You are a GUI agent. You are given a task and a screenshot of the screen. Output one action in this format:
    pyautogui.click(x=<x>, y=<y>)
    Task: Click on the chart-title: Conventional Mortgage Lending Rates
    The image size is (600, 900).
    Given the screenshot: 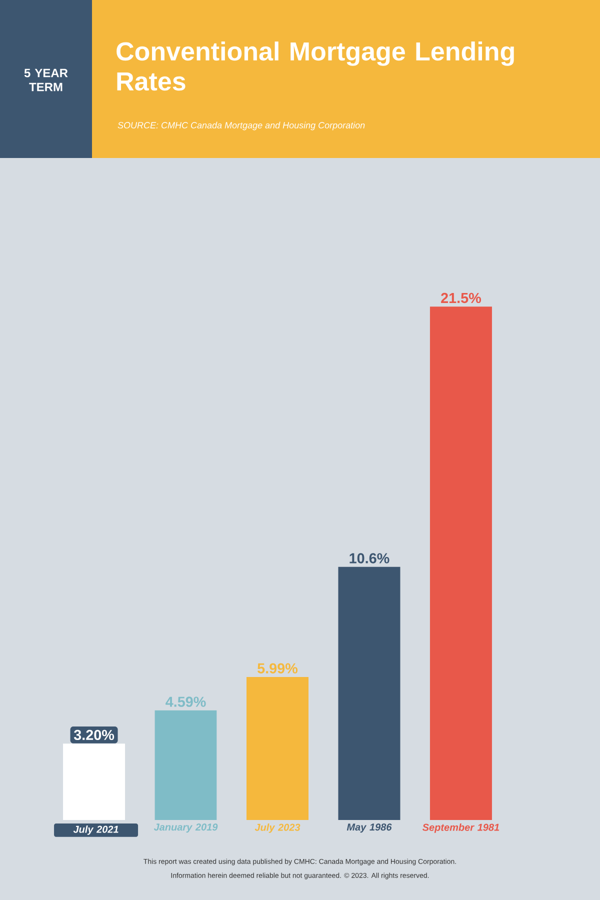 What is the action you would take?
    pyautogui.click(x=315, y=66)
    